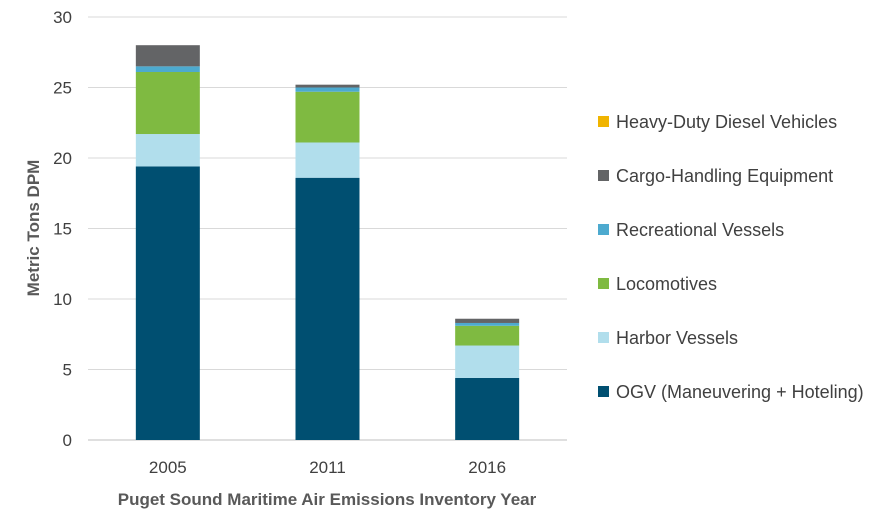  I want to click on x-tick-label: 2016, so click(487, 467).